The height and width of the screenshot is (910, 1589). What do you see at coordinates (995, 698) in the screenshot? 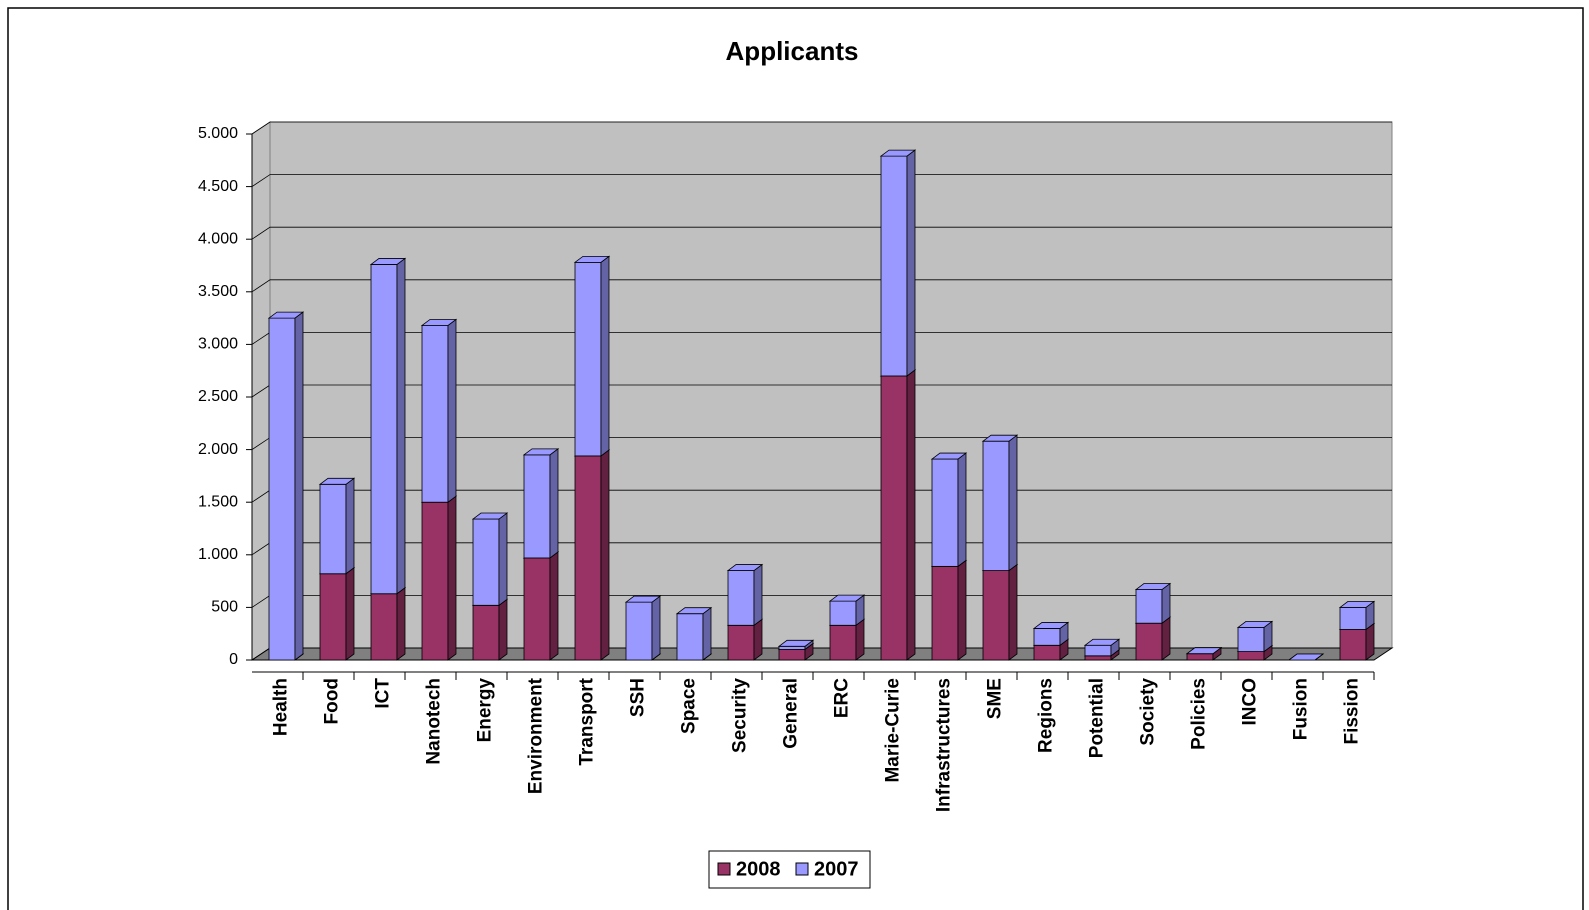
I see `x-tick-label: SME` at bounding box center [995, 698].